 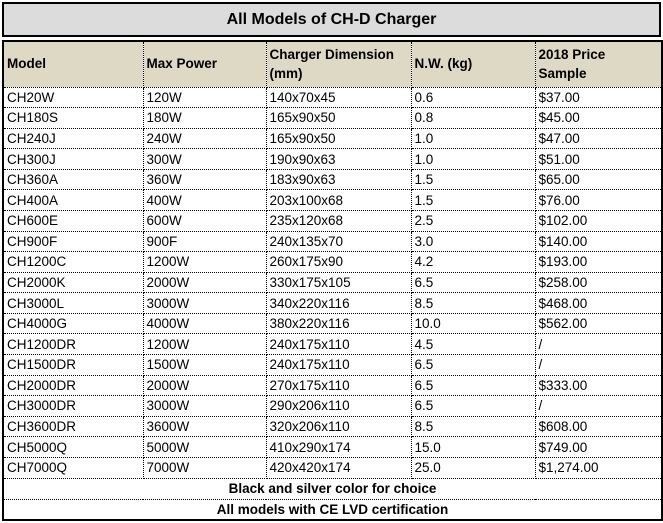 I want to click on table-cell: CH900F, so click(x=73, y=241).